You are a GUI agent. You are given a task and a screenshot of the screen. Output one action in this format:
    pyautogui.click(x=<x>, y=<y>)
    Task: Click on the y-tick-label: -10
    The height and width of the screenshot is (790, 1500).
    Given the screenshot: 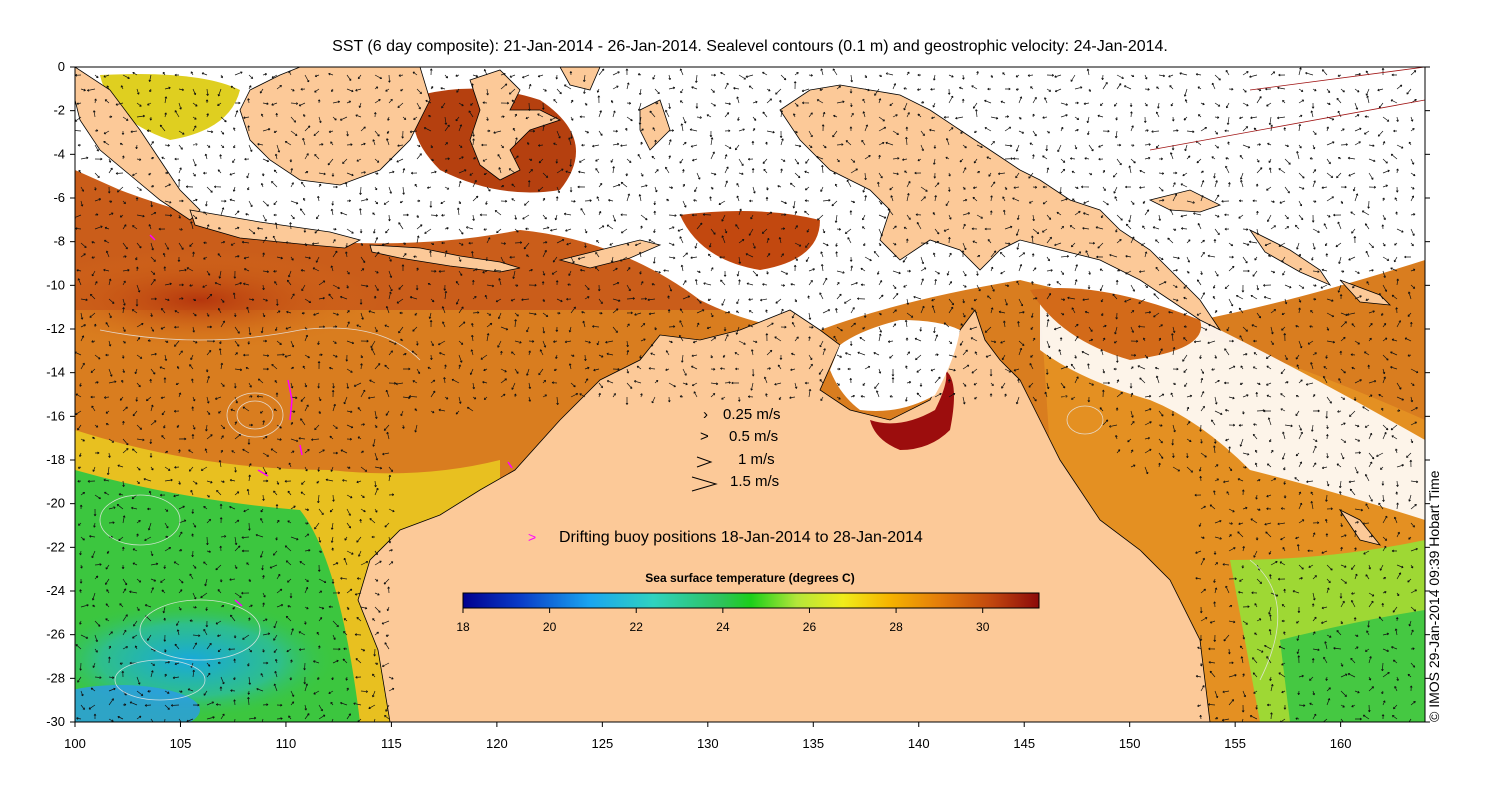 What is the action you would take?
    pyautogui.click(x=55, y=284)
    